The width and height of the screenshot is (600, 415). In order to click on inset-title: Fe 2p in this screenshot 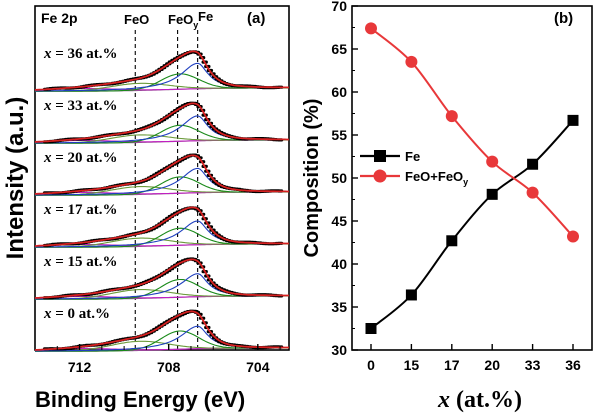, I will do `click(59, 18)`.